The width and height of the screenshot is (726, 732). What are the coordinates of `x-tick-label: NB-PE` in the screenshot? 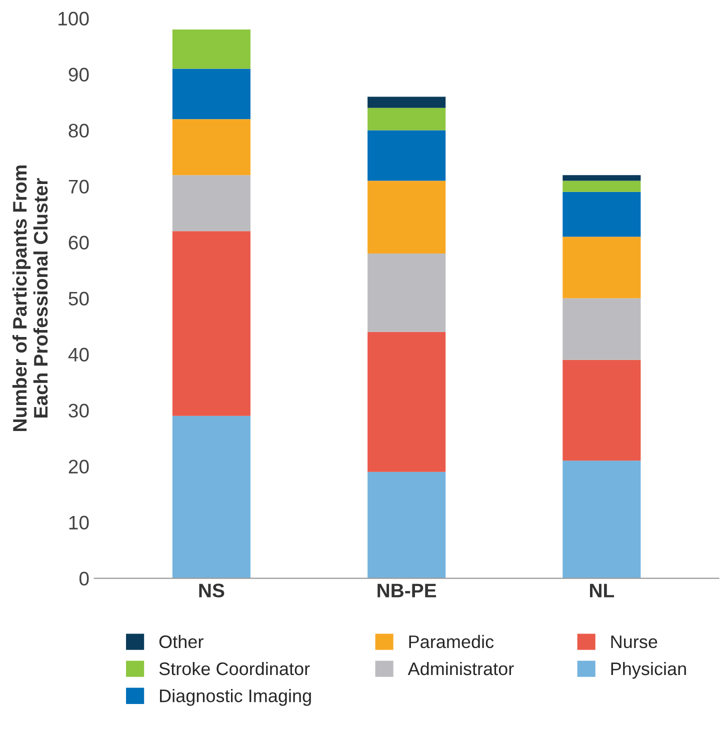 It's located at (407, 591).